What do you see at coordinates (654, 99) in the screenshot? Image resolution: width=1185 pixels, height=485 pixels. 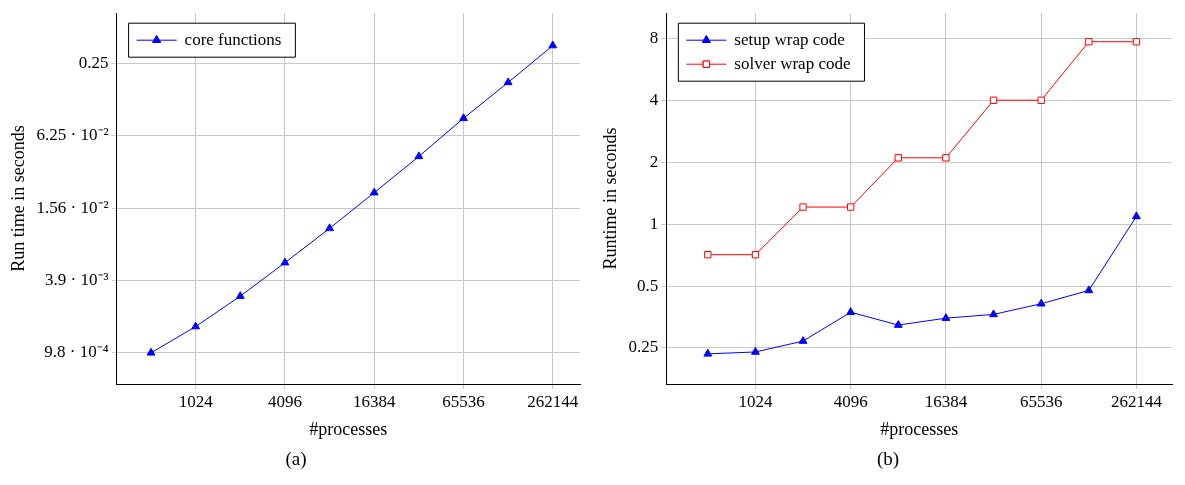 I see `y-tick-label: 4` at bounding box center [654, 99].